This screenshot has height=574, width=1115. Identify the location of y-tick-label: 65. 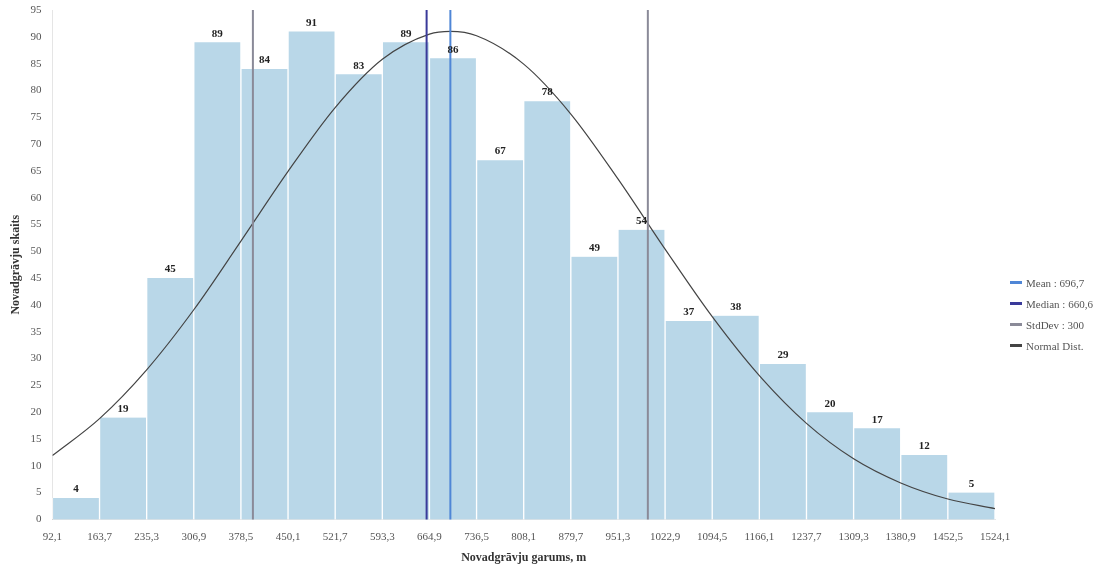
(36, 169).